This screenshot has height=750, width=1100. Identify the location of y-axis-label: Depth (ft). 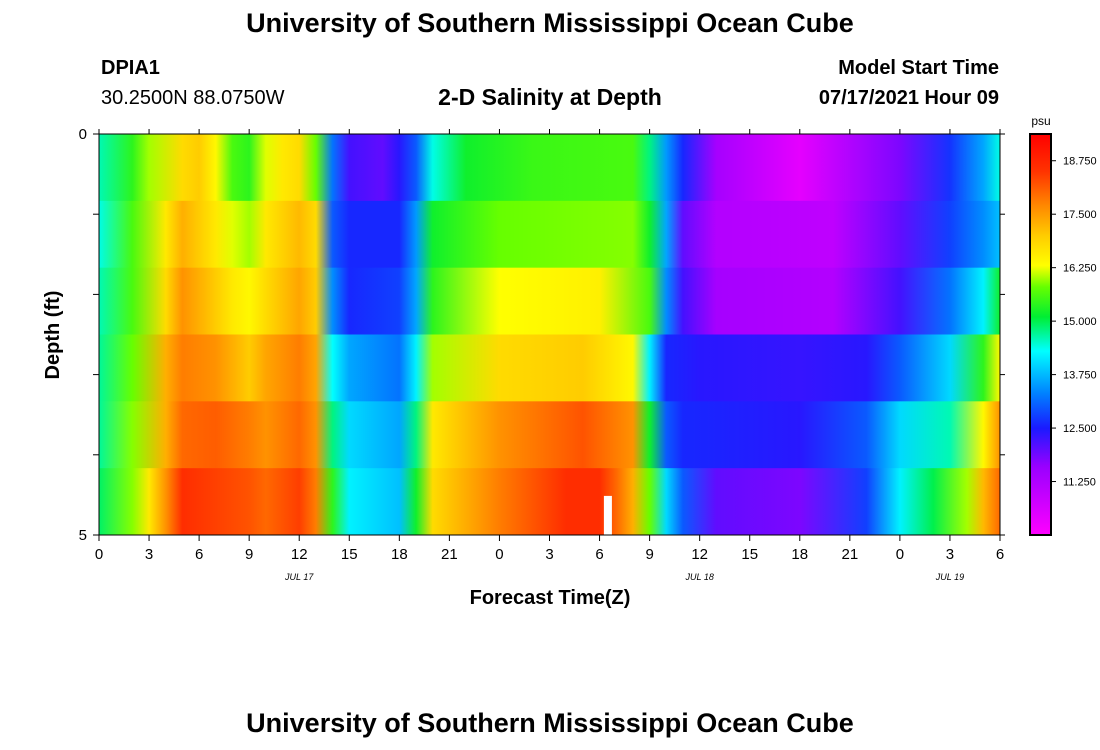
(53, 335).